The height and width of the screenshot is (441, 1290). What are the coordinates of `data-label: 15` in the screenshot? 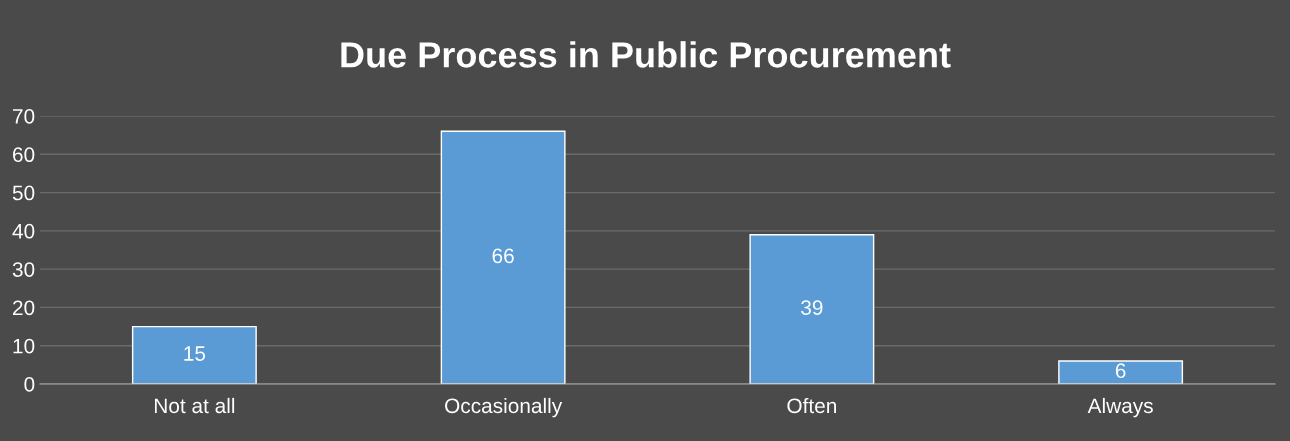 It's located at (195, 353).